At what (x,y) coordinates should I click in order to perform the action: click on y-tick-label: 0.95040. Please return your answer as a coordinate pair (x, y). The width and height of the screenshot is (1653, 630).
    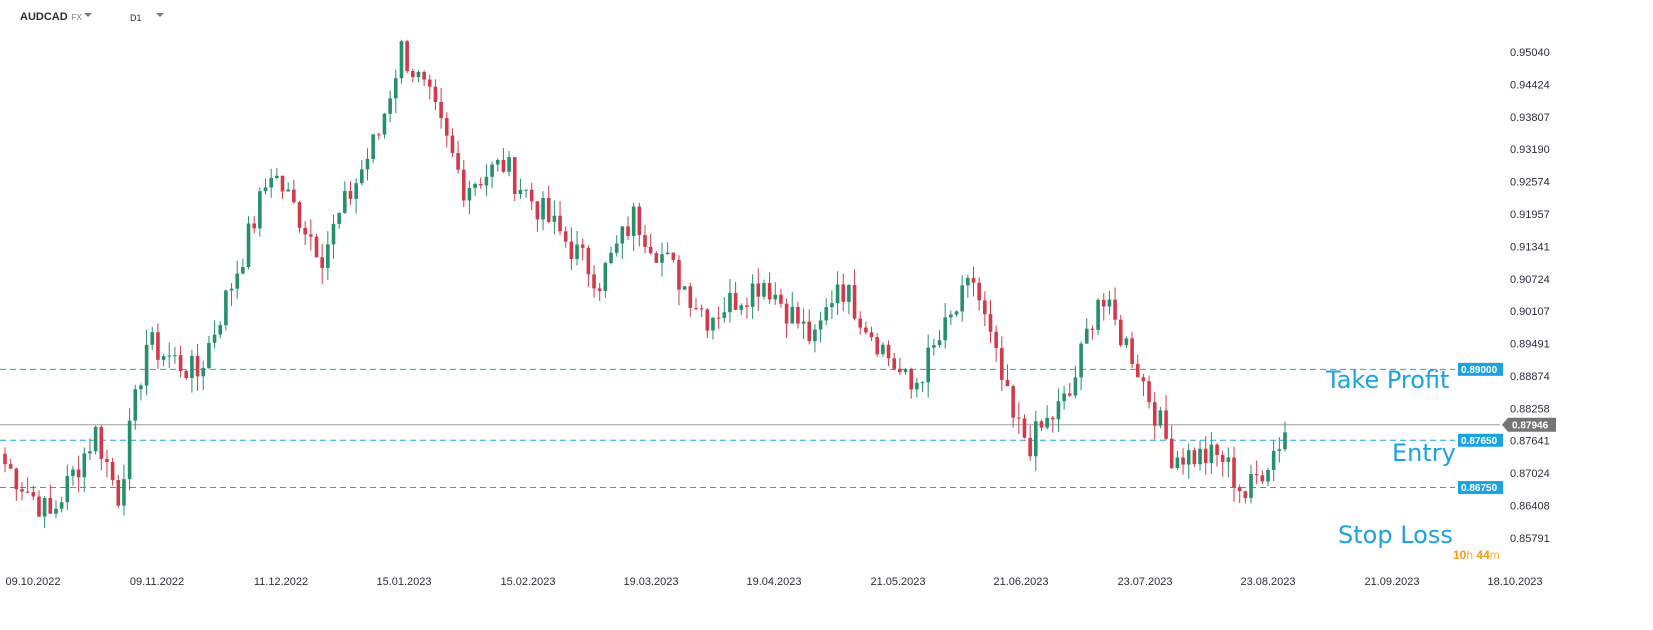
    Looking at the image, I should click on (1530, 53).